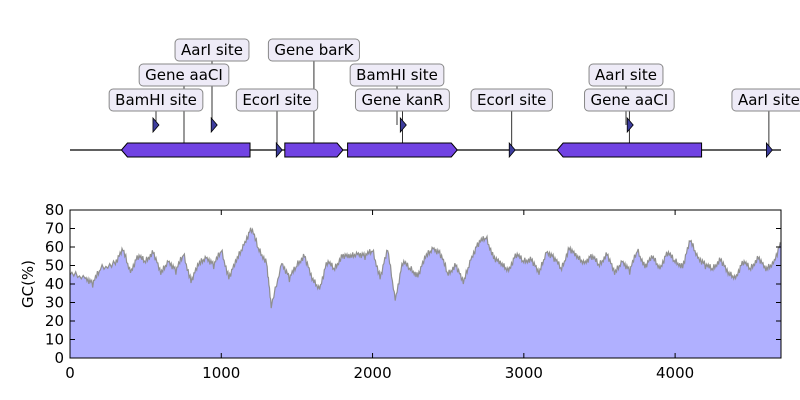  I want to click on feature-label-text: Gene kanR, so click(402, 100).